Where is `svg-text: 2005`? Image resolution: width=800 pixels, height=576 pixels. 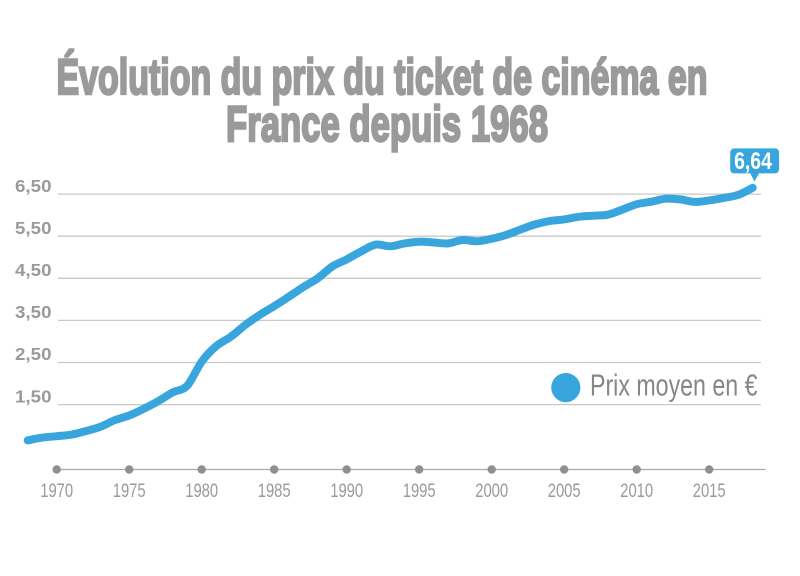
svg-text: 2005 is located at coordinates (564, 491).